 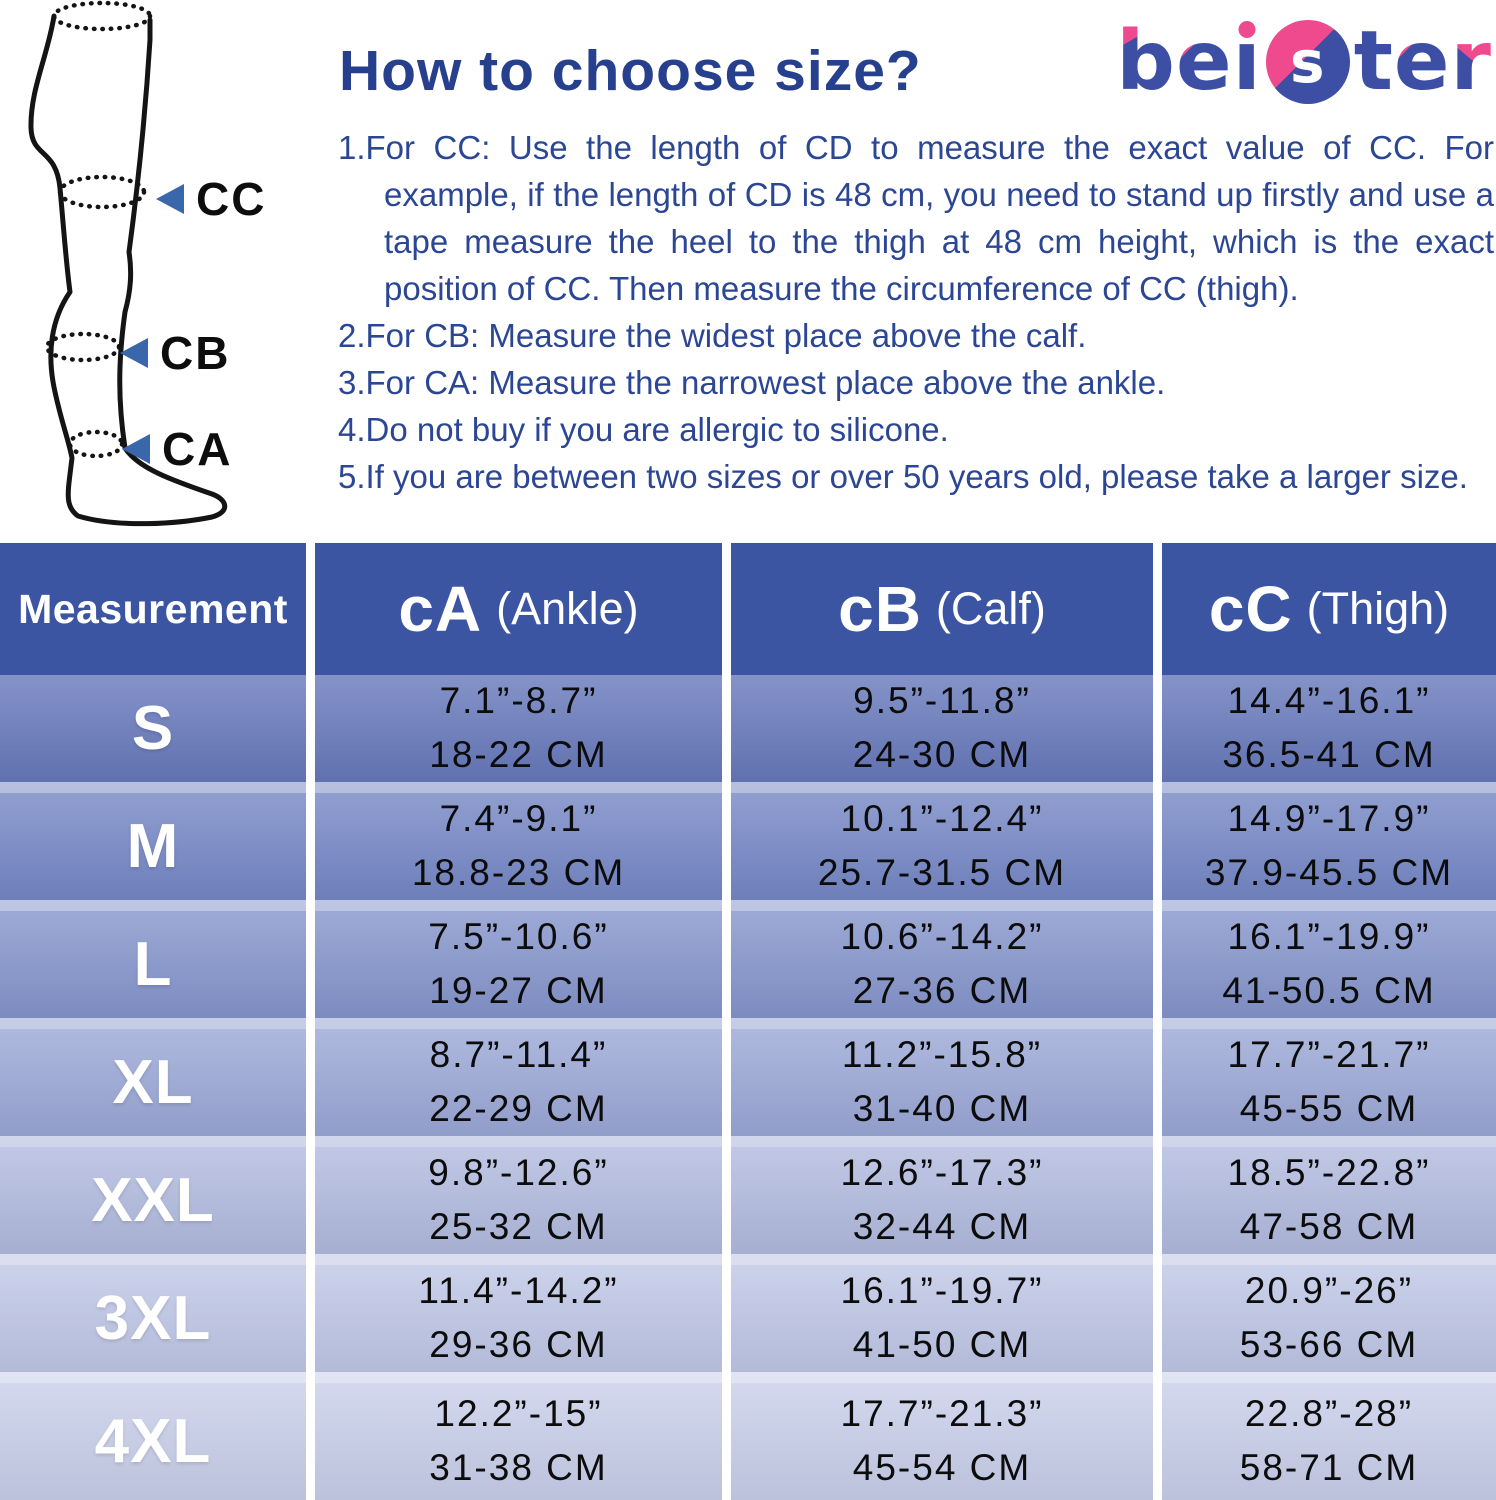 I want to click on table-cell-XXL-cb: 12.6”-17.3” 32-44 CM, so click(x=942, y=1206).